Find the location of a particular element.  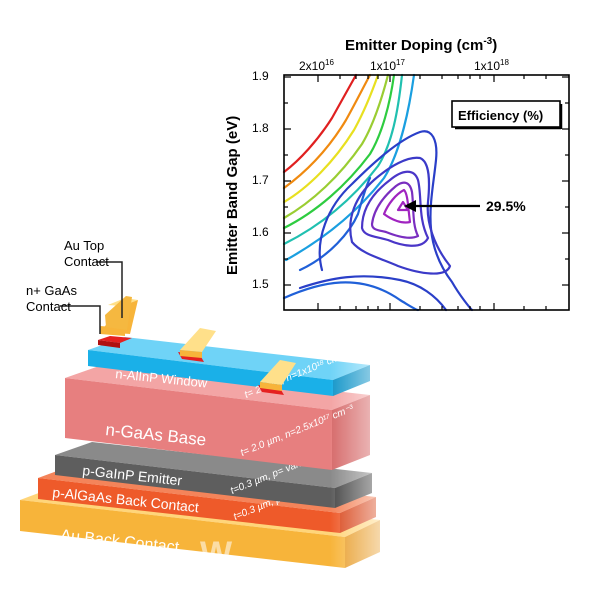

svg-text: 1x10¹⁸ is located at coordinates (491, 65).